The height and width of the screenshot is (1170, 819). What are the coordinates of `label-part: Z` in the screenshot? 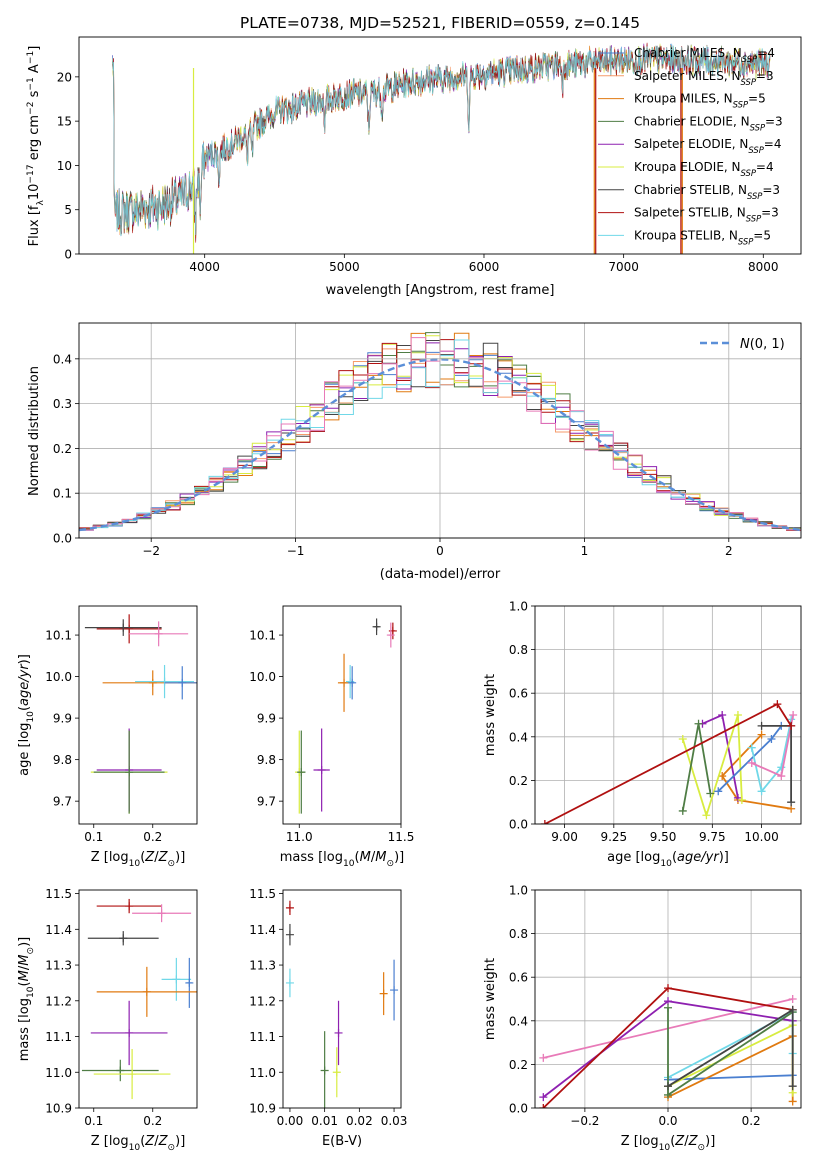 It's located at (163, 1141).